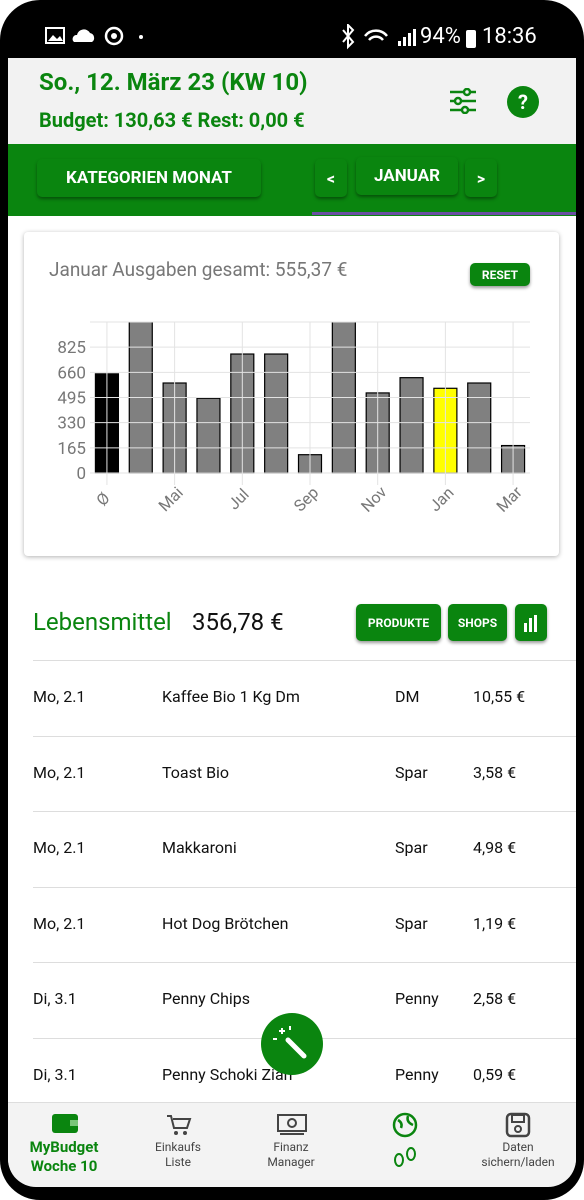 Image resolution: width=584 pixels, height=1200 pixels. Describe the element at coordinates (196, 772) in the screenshot. I see `row-item: Toast Bio` at that location.